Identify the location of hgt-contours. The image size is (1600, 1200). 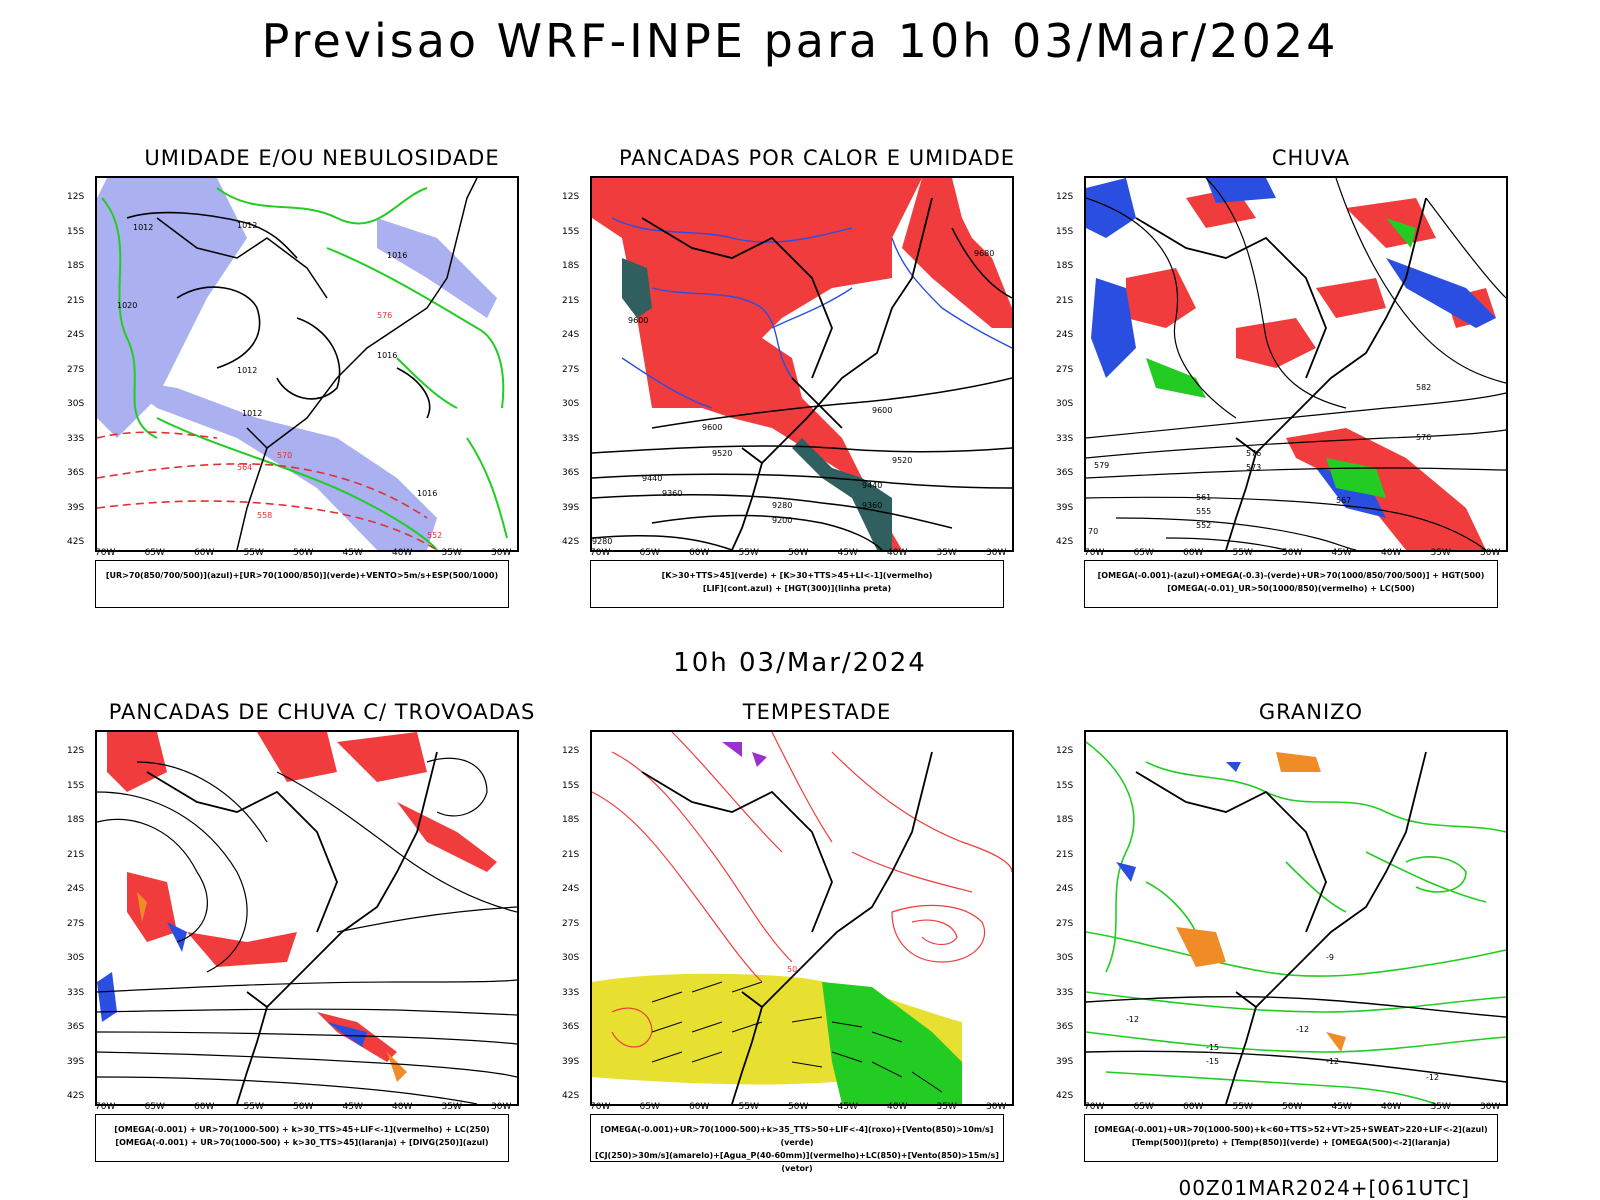
(802, 388).